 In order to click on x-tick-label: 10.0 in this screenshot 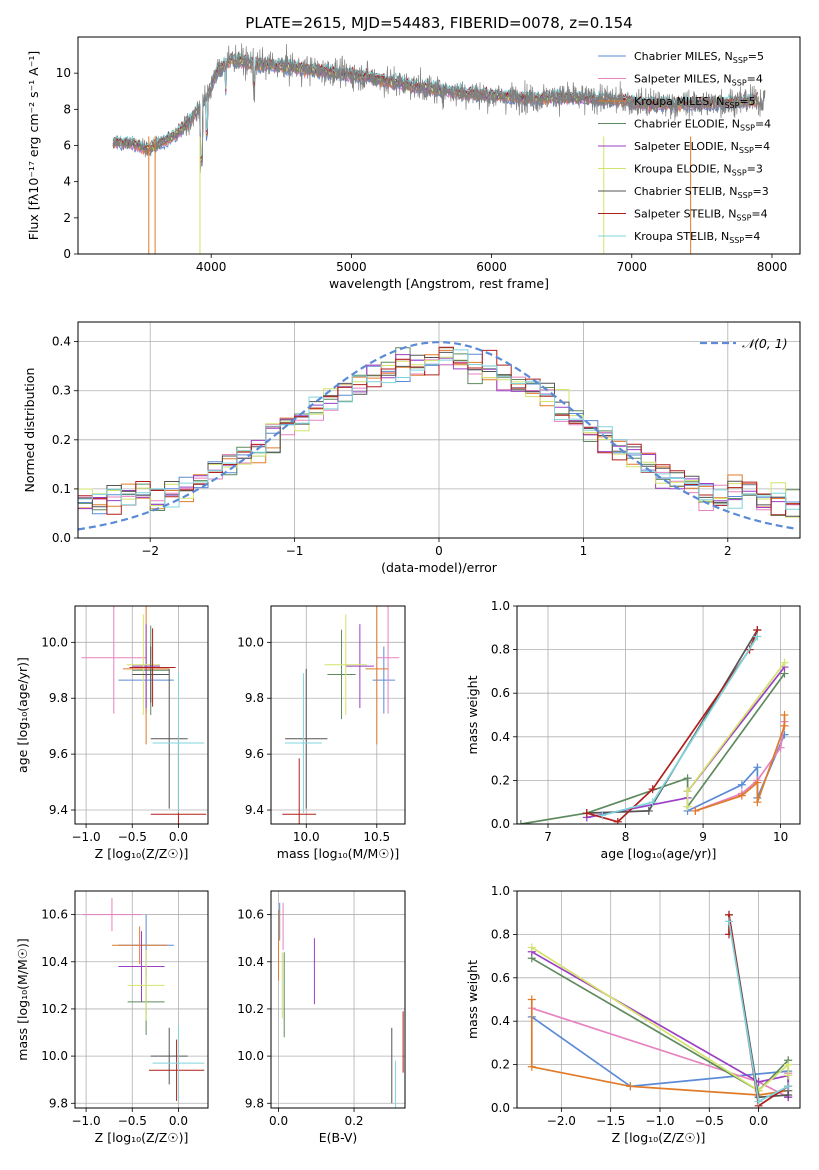, I will do `click(306, 837)`.